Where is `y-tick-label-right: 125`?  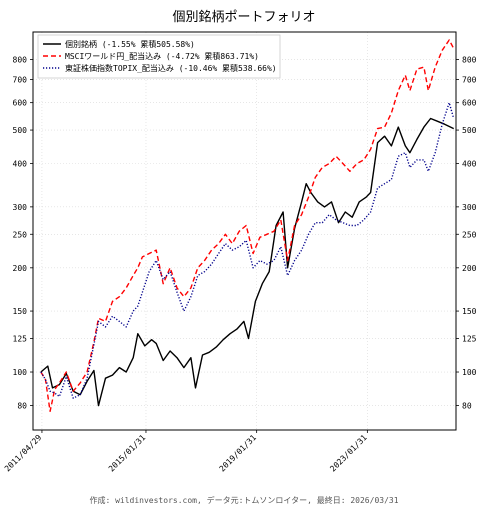
y-tick-label-right: 125 is located at coordinates (469, 338).